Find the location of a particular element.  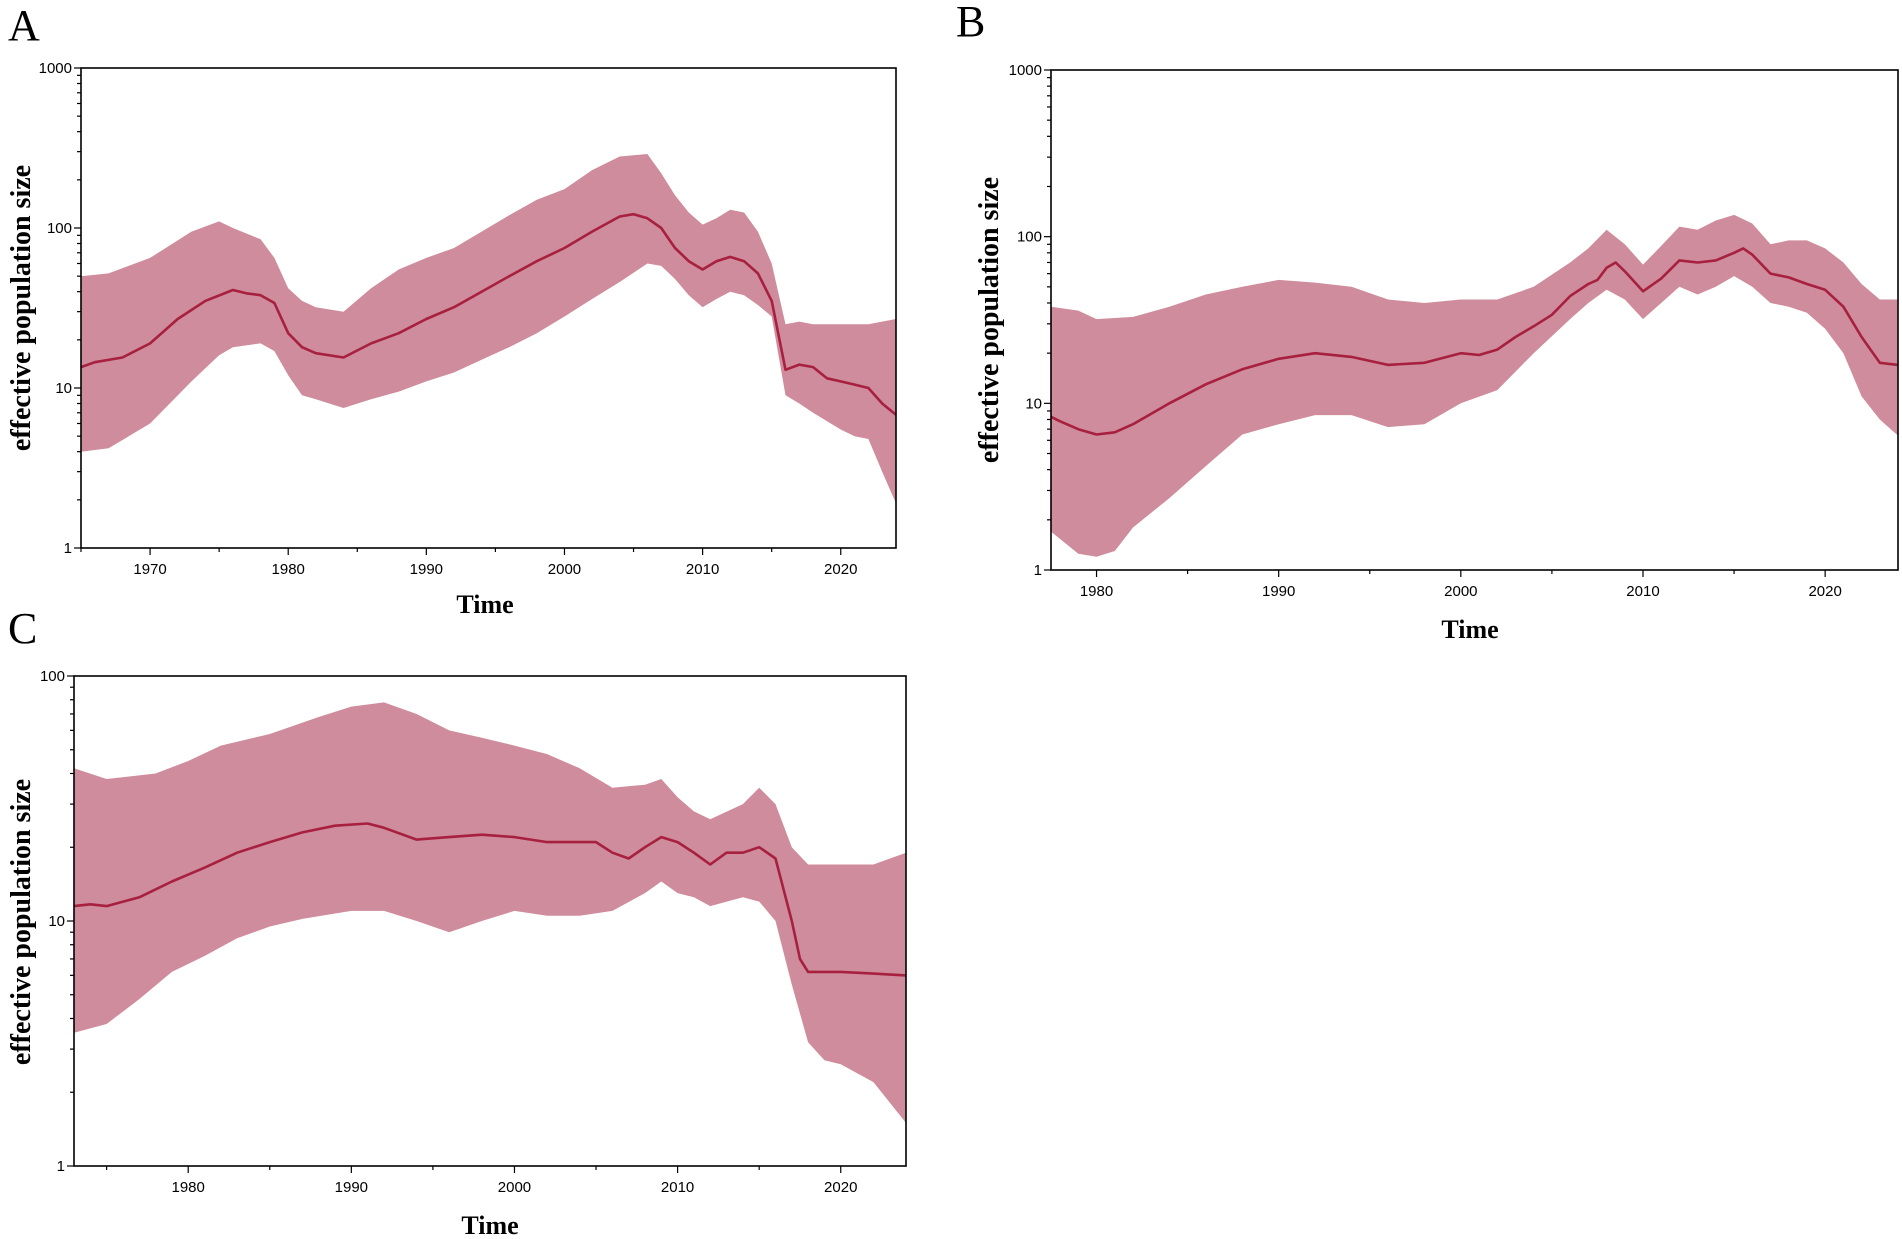

panel-letter: B is located at coordinates (970, 23).